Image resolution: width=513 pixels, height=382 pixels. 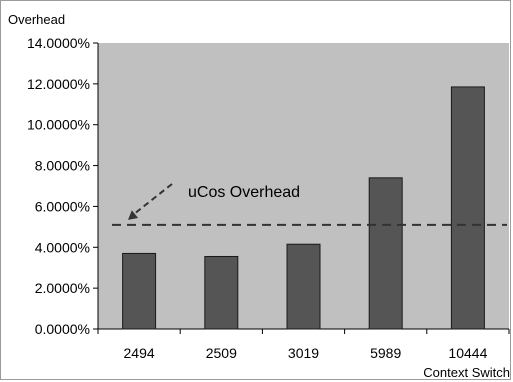 I want to click on x-tick-label: 10444, so click(x=467, y=353).